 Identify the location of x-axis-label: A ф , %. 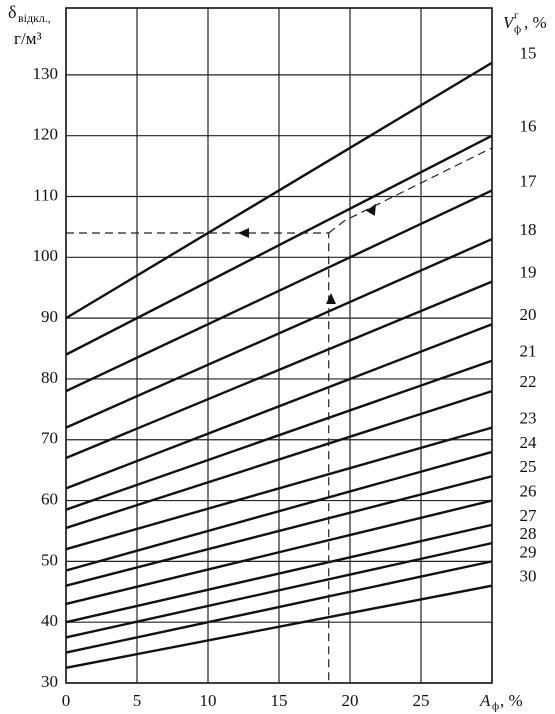
(501, 702).